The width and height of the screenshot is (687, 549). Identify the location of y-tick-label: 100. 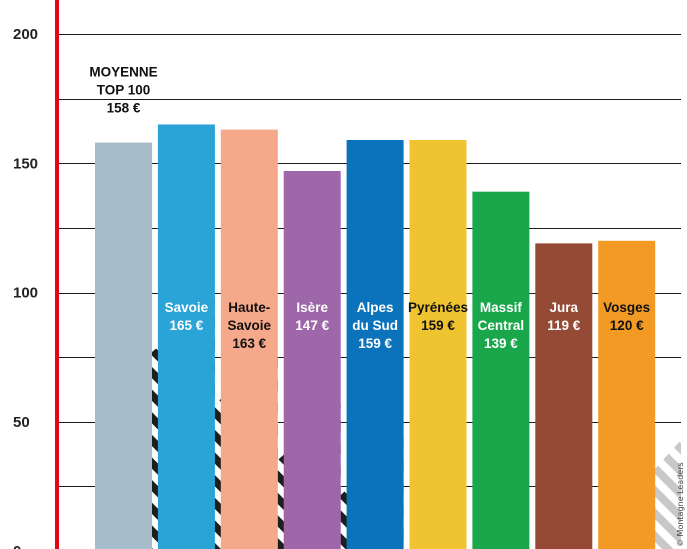
(25, 293).